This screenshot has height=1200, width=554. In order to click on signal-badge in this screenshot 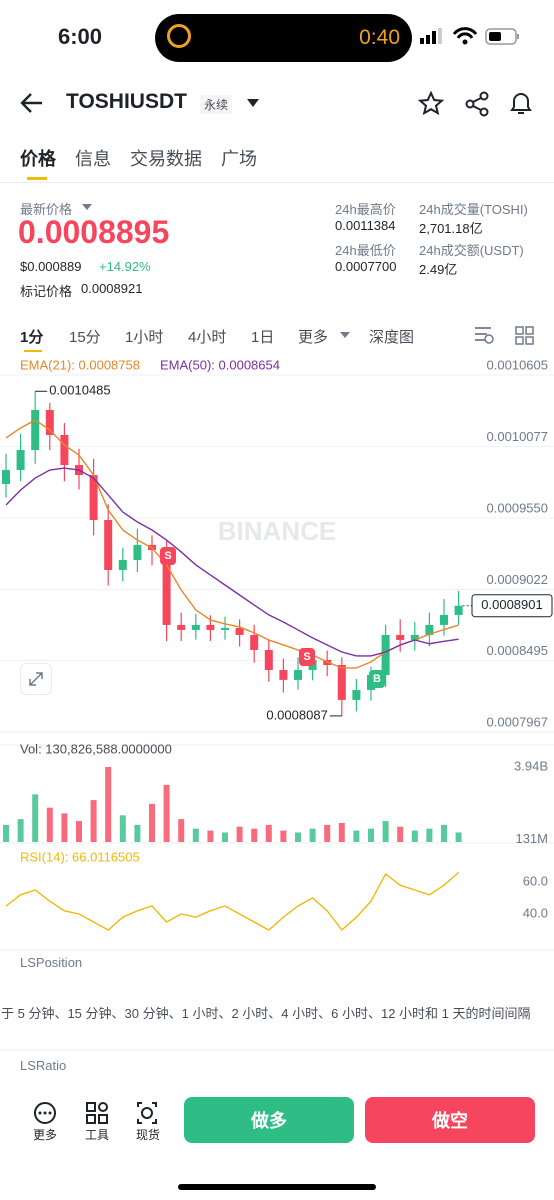, I will do `click(168, 556)`.